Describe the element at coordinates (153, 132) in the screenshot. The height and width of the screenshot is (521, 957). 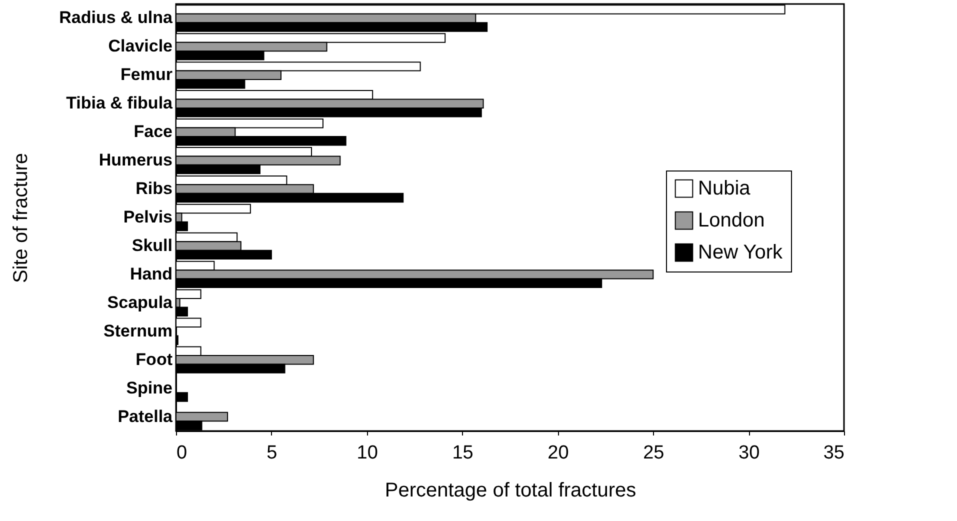
I see `y-tick-label: Face` at that location.